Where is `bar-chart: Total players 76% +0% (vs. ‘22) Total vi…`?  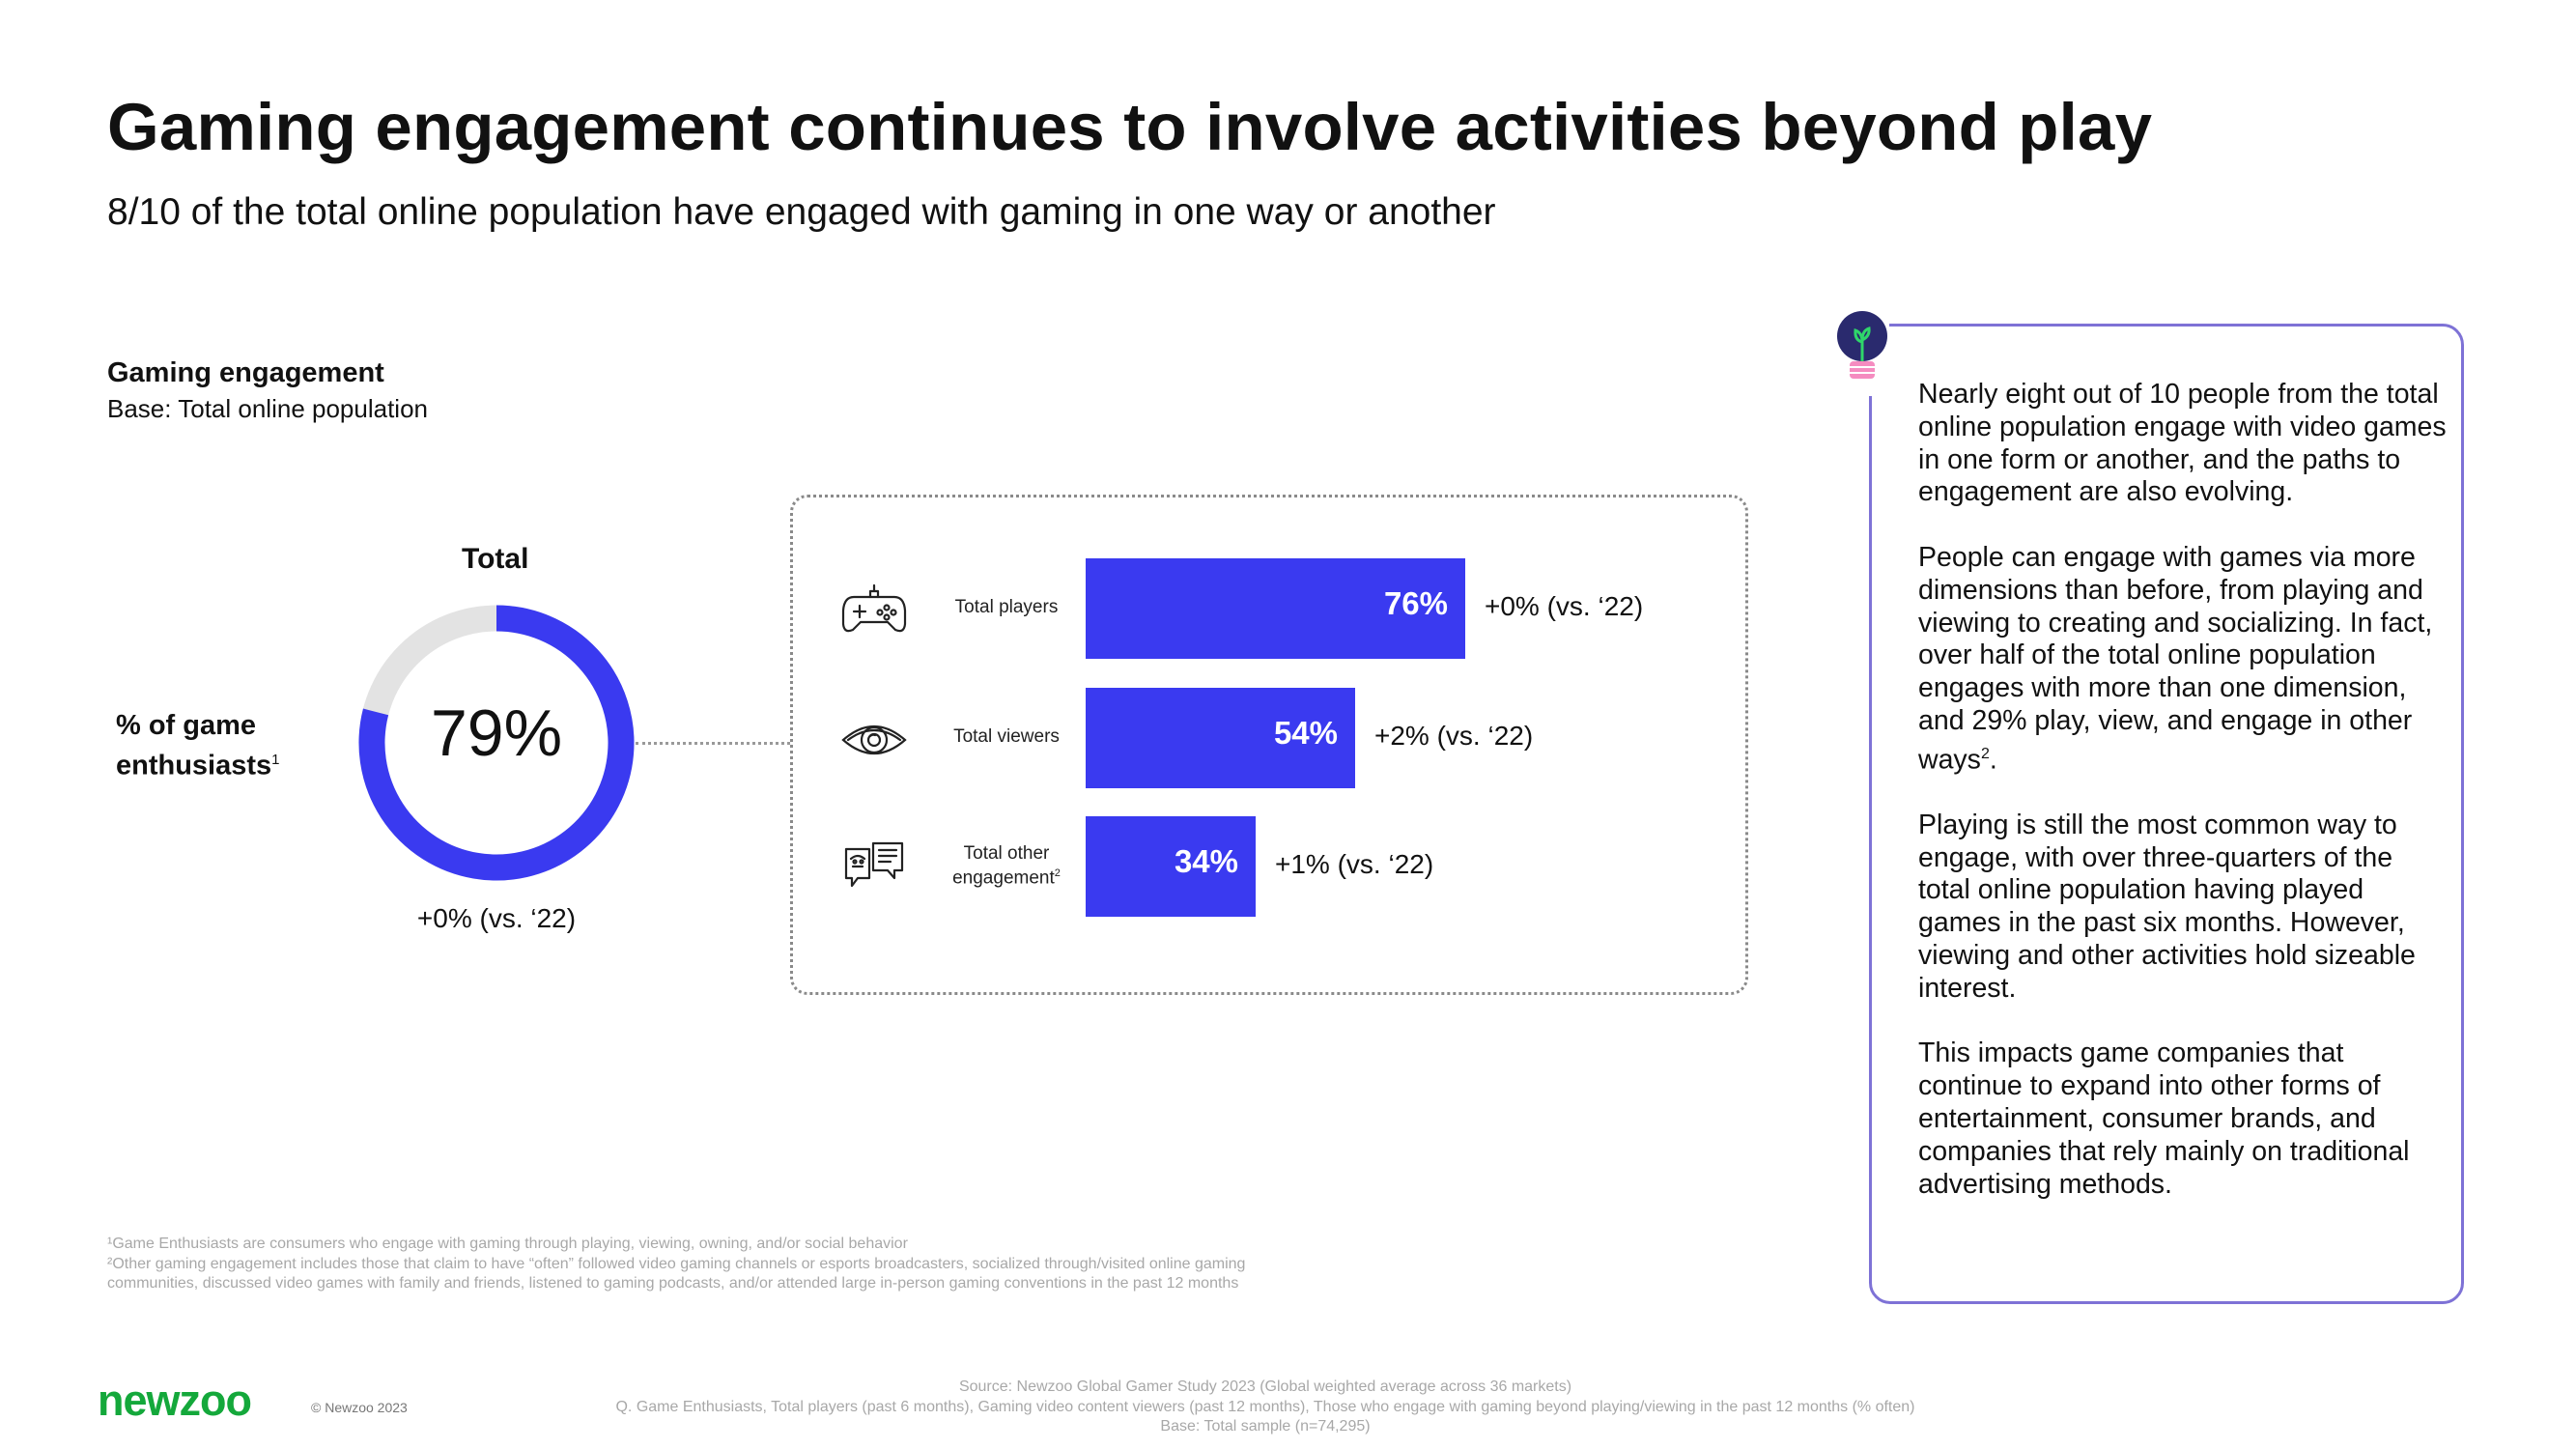 bar-chart: Total players 76% +0% (vs. ‘22) Total vi… is located at coordinates (1269, 745).